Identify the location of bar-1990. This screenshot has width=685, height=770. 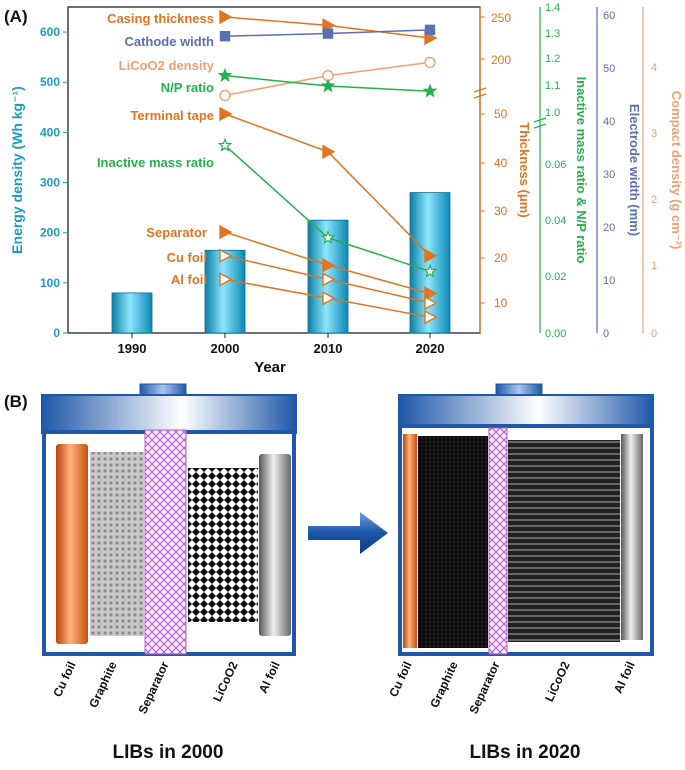
(132, 313).